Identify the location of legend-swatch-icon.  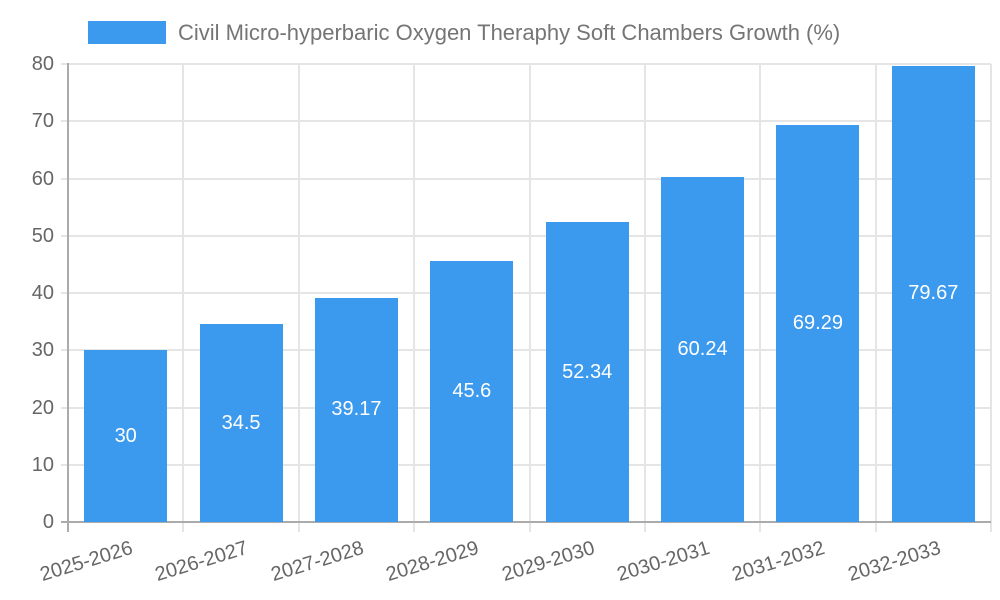
(127, 32).